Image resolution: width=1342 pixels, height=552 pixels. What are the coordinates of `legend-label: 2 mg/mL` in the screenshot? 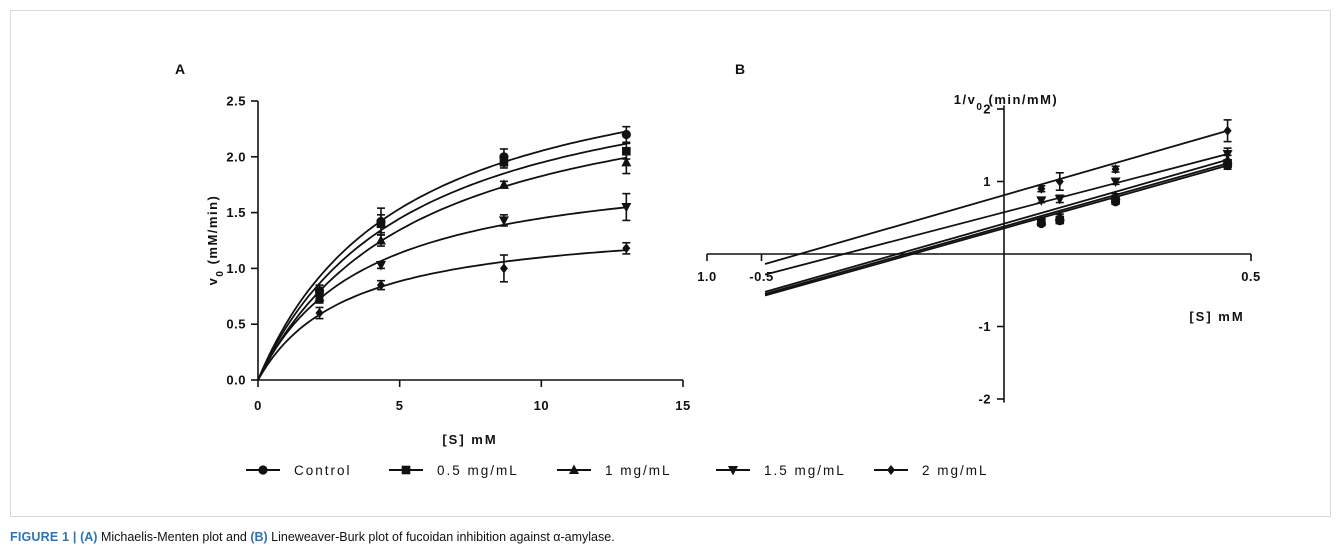 It's located at (955, 470).